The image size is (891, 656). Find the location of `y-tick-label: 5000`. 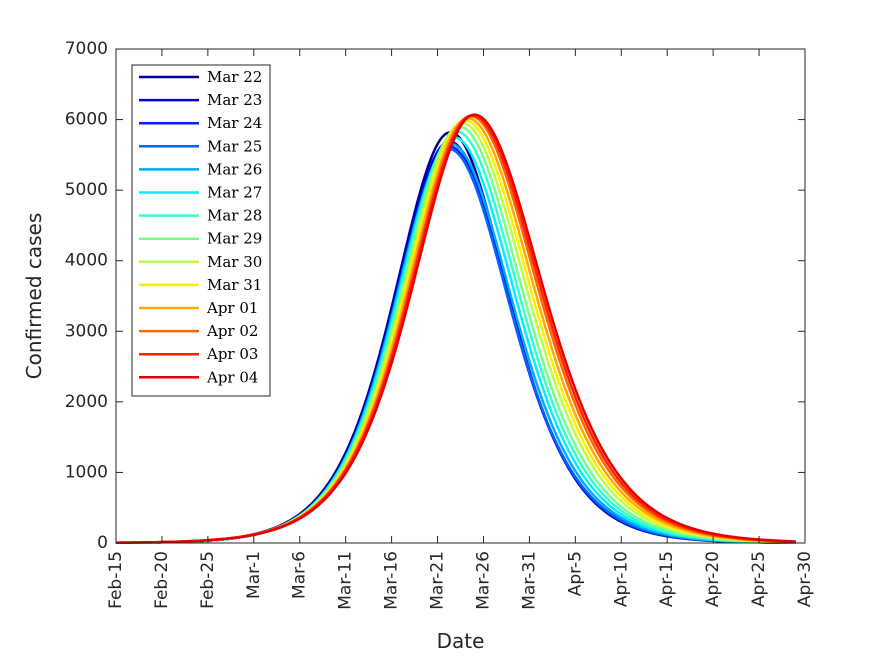

y-tick-label: 5000 is located at coordinates (86, 190).